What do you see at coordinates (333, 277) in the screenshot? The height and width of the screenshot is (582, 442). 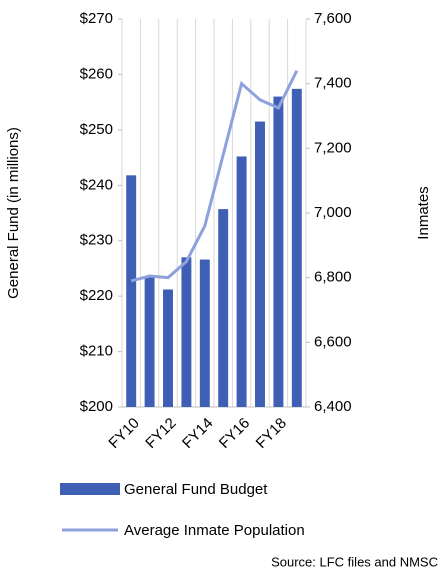 I see `y2-tick-label: 6,800` at bounding box center [333, 277].